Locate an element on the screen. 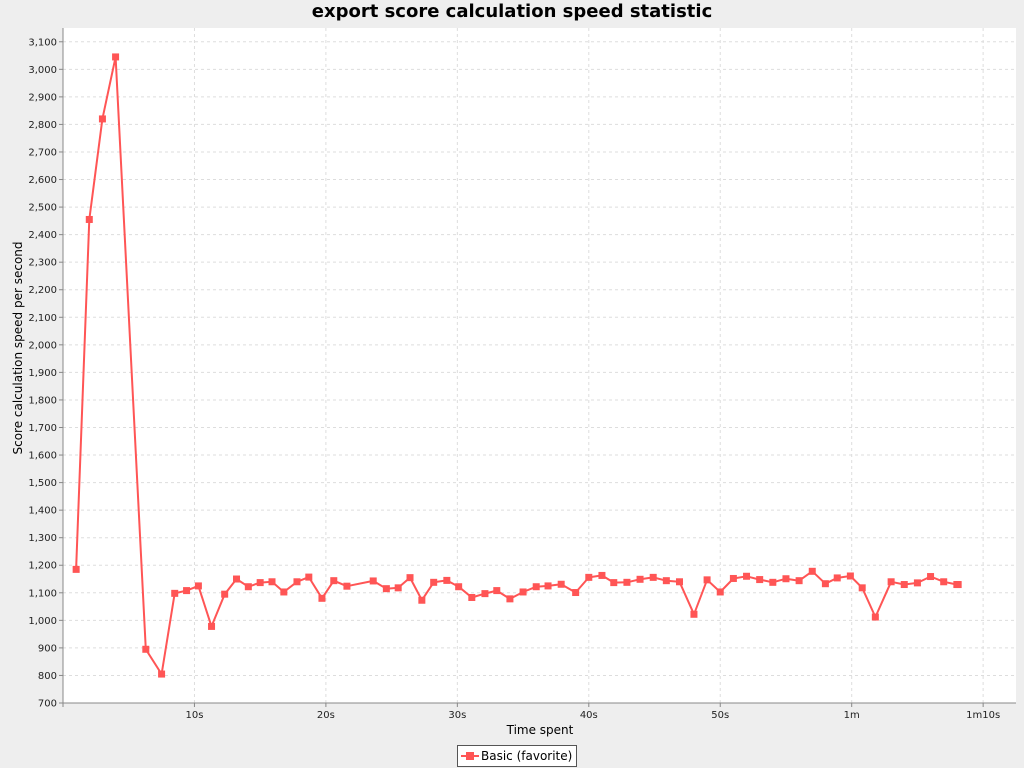  y-tick-label: 1,000 is located at coordinates (42, 621).